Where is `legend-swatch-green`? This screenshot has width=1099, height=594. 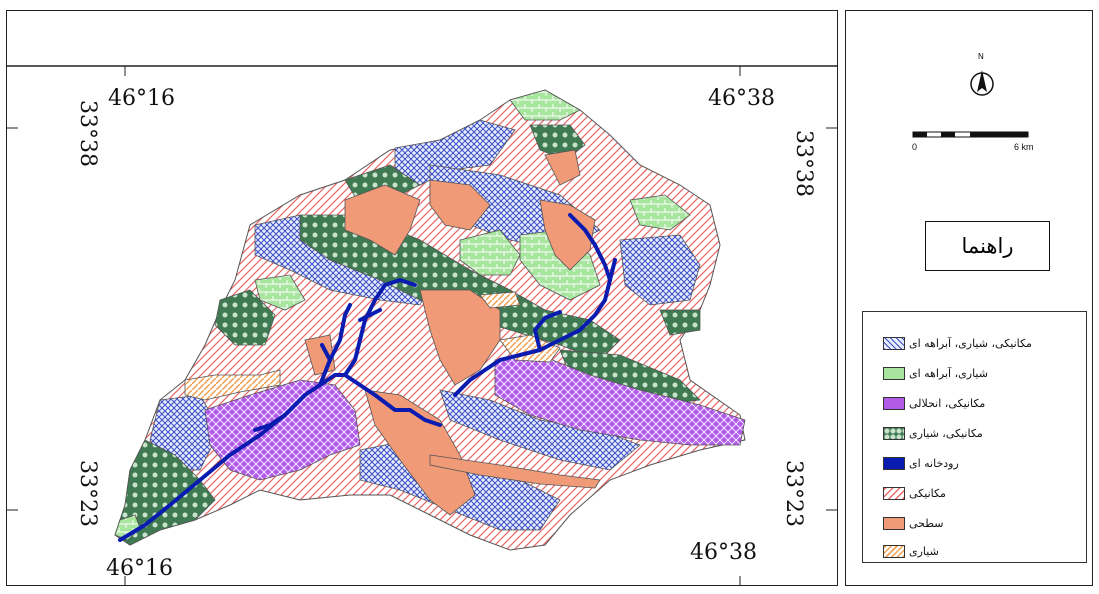
legend-swatch-green is located at coordinates (894, 373).